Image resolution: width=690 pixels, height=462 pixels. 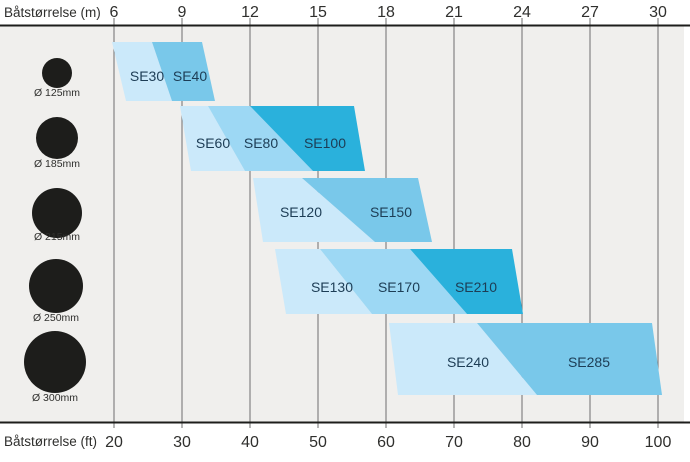 I want to click on band-label-se120: SE120, so click(x=301, y=212).